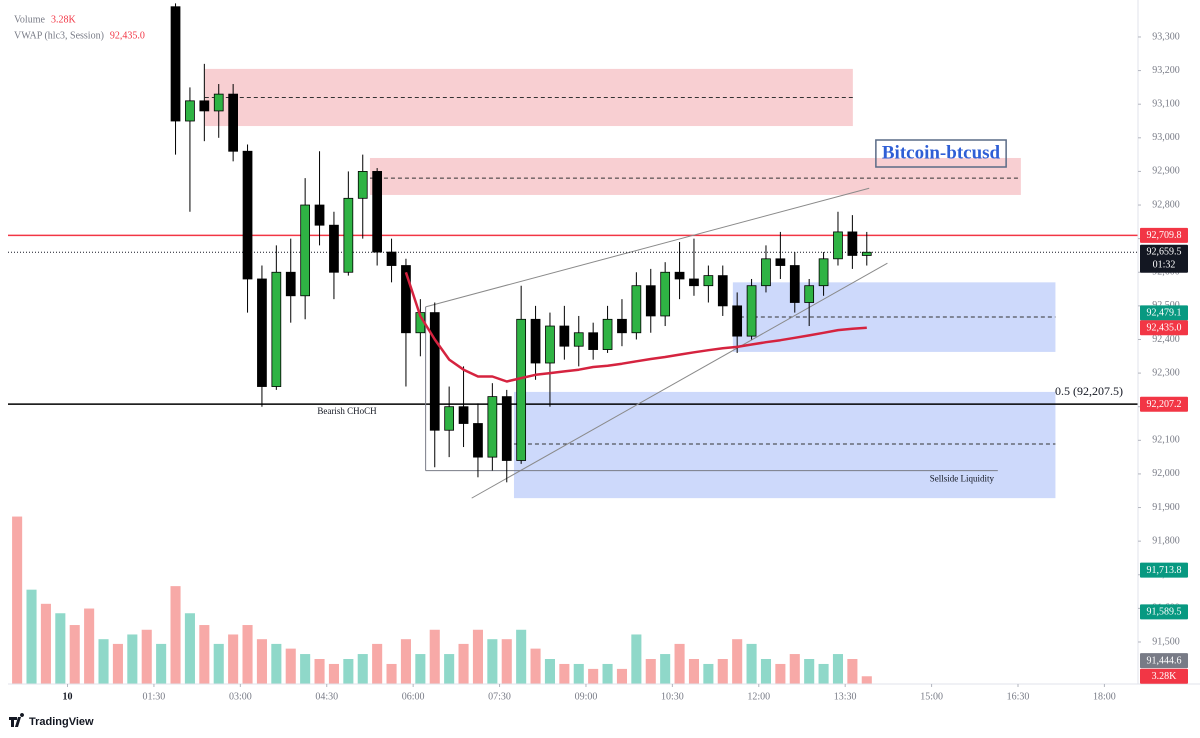 This screenshot has width=1200, height=738. Describe the element at coordinates (1164, 265) in the screenshot. I see `countdown-label: 01:32` at that location.